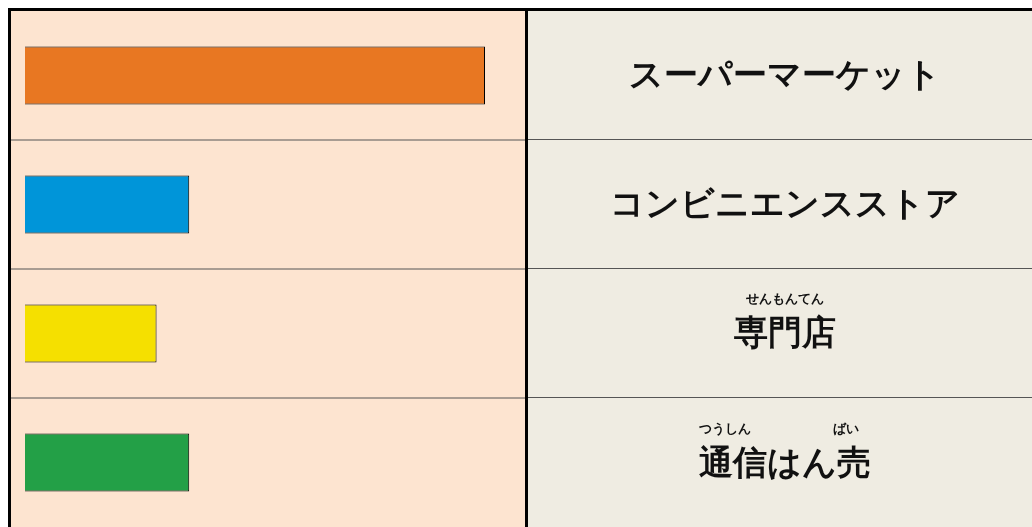  Describe the element at coordinates (724, 428) in the screenshot. I see `text: つうしん` at that location.